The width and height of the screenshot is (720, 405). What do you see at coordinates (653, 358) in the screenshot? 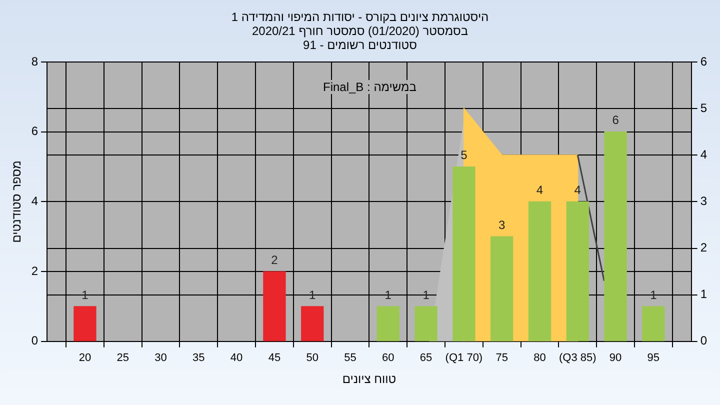
I see `x-tick-label: 95` at bounding box center [653, 358].